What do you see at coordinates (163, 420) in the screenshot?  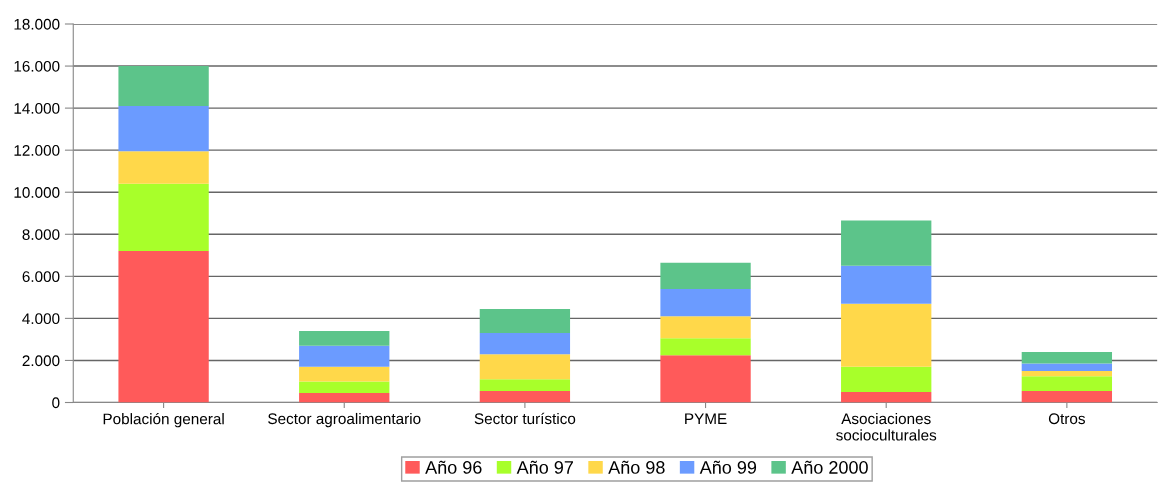 I see `x-tick-label: Población general` at bounding box center [163, 420].